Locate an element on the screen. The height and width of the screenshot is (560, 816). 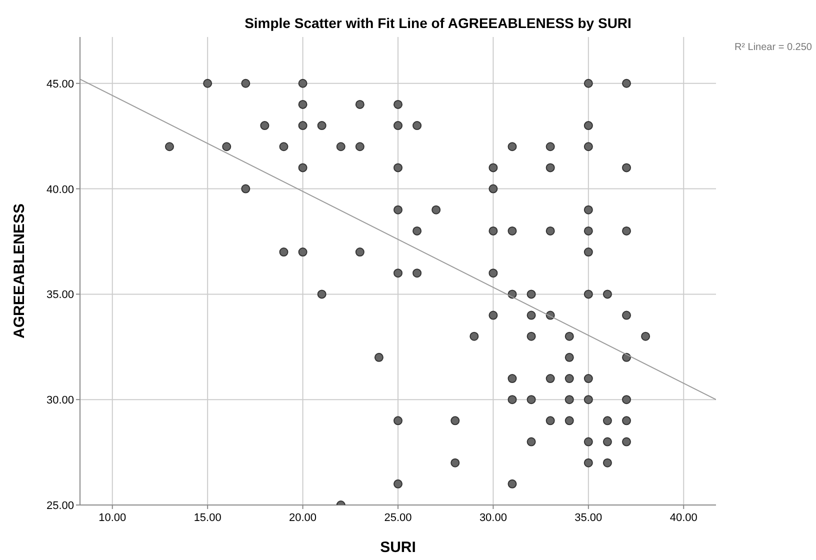
y-tick-label: 25.00 is located at coordinates (60, 506).